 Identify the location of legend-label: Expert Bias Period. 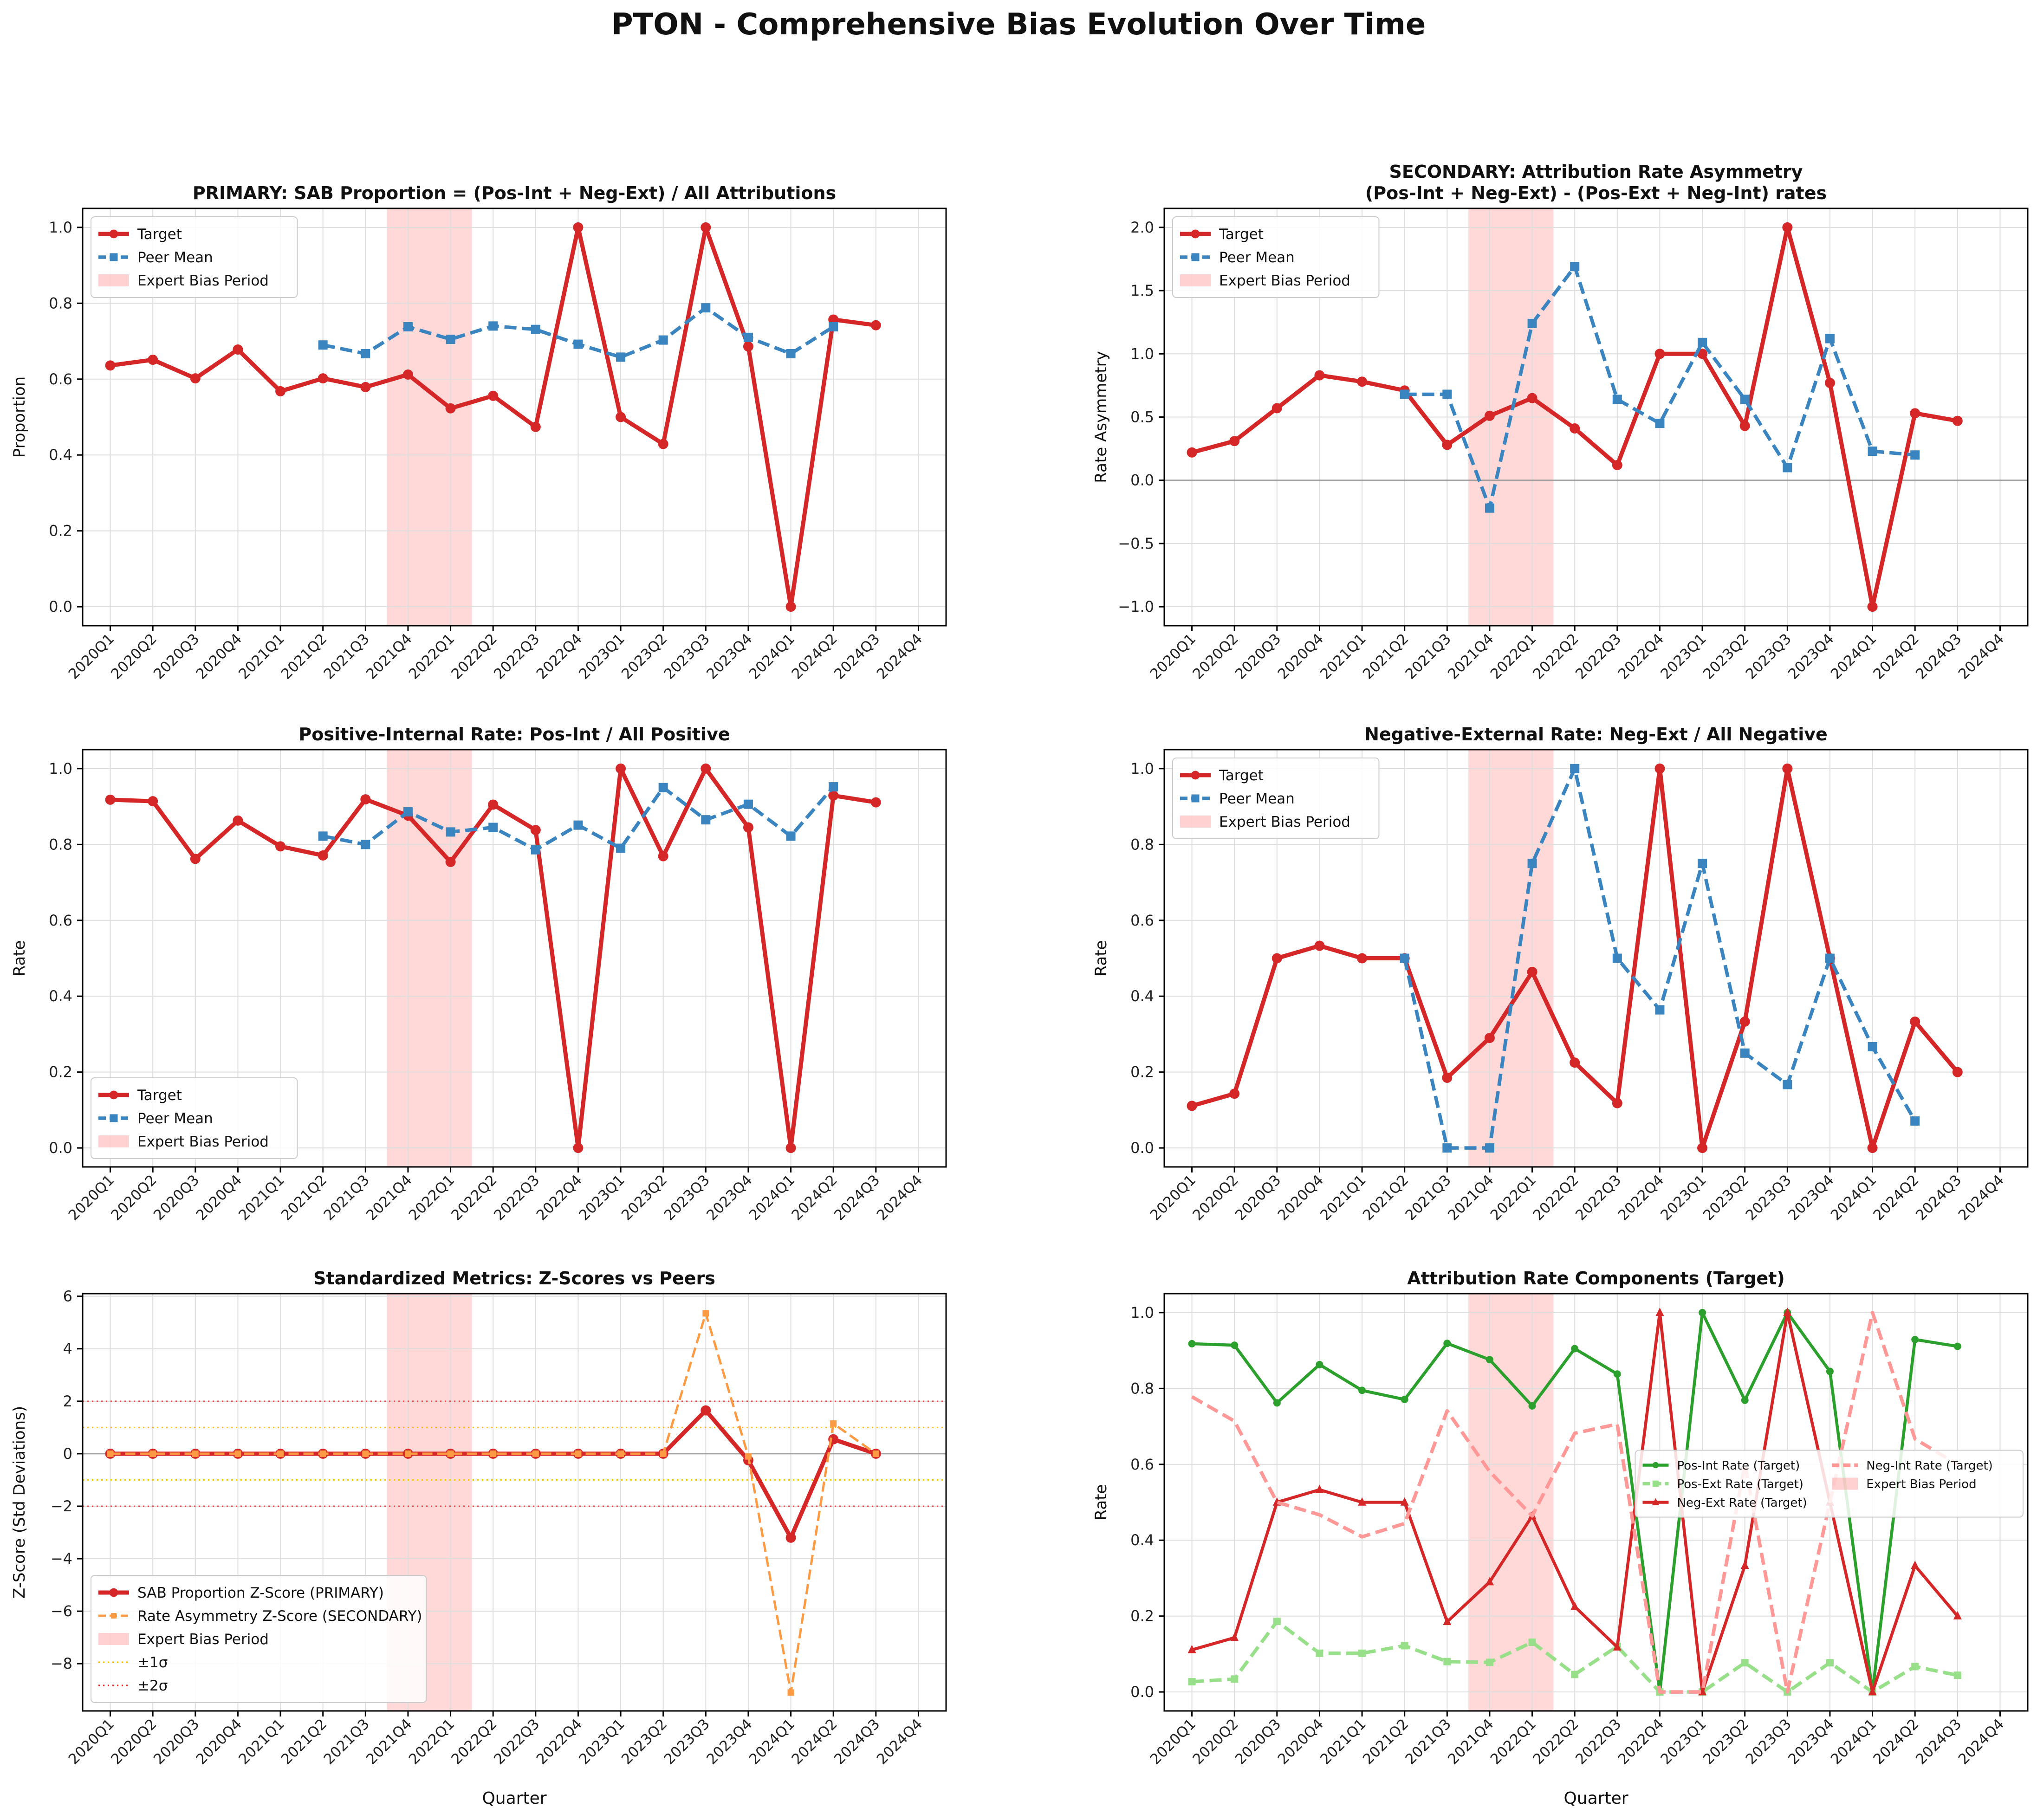
(1284, 822).